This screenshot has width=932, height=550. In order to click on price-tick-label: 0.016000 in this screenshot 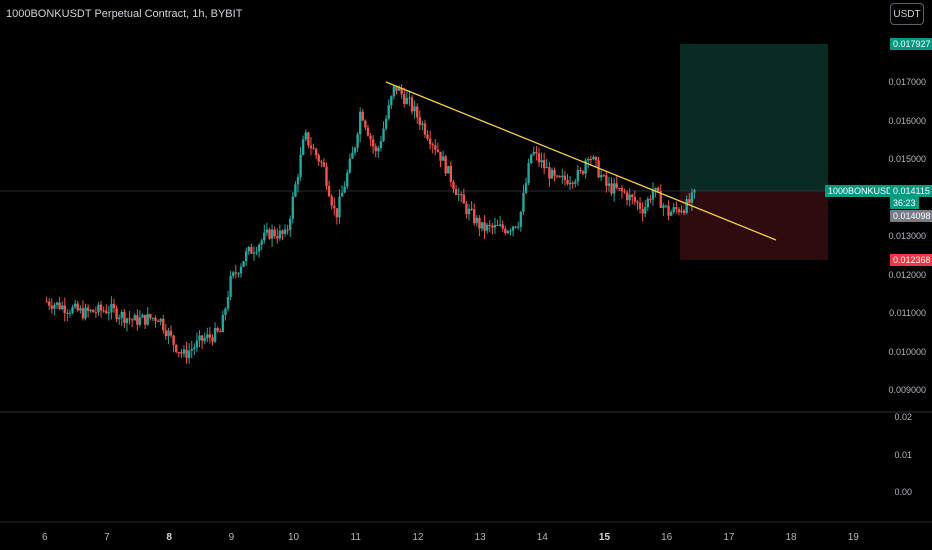, I will do `click(907, 120)`.